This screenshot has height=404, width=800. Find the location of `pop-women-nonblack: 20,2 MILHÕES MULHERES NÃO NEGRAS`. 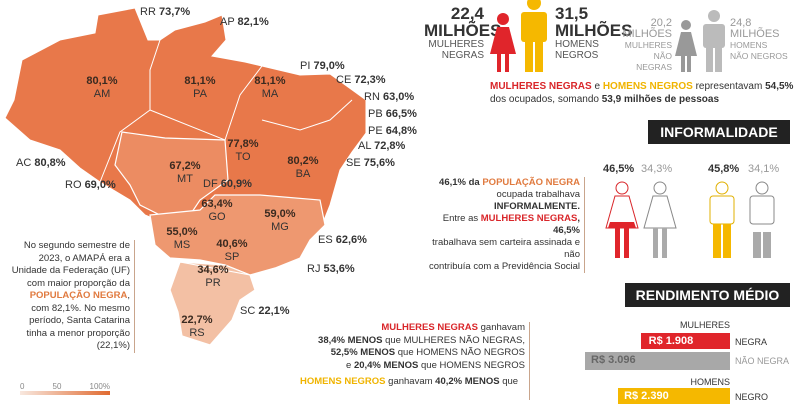

pop-women-nonblack: 20,2 MILHÕES MULHERES NÃO NEGRAS is located at coordinates (647, 45).